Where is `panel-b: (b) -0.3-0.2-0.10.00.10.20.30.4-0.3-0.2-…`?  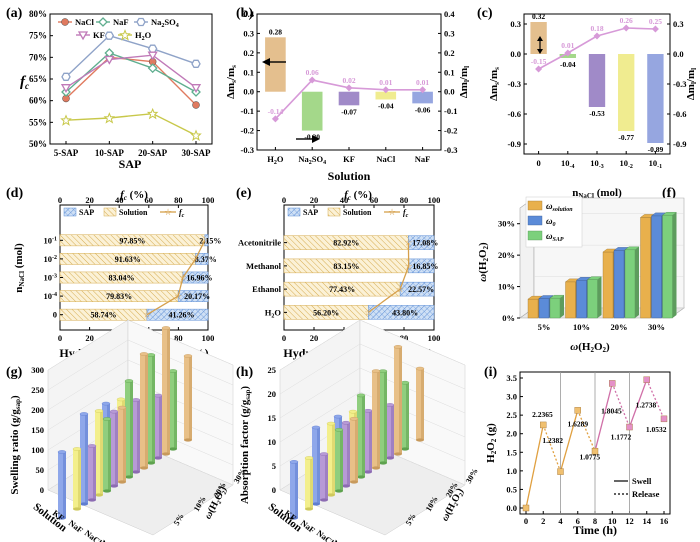 panel-b: (b) -0.3-0.2-0.10.00.10.20.30.4-0.3-0.2-… is located at coordinates (348, 94).